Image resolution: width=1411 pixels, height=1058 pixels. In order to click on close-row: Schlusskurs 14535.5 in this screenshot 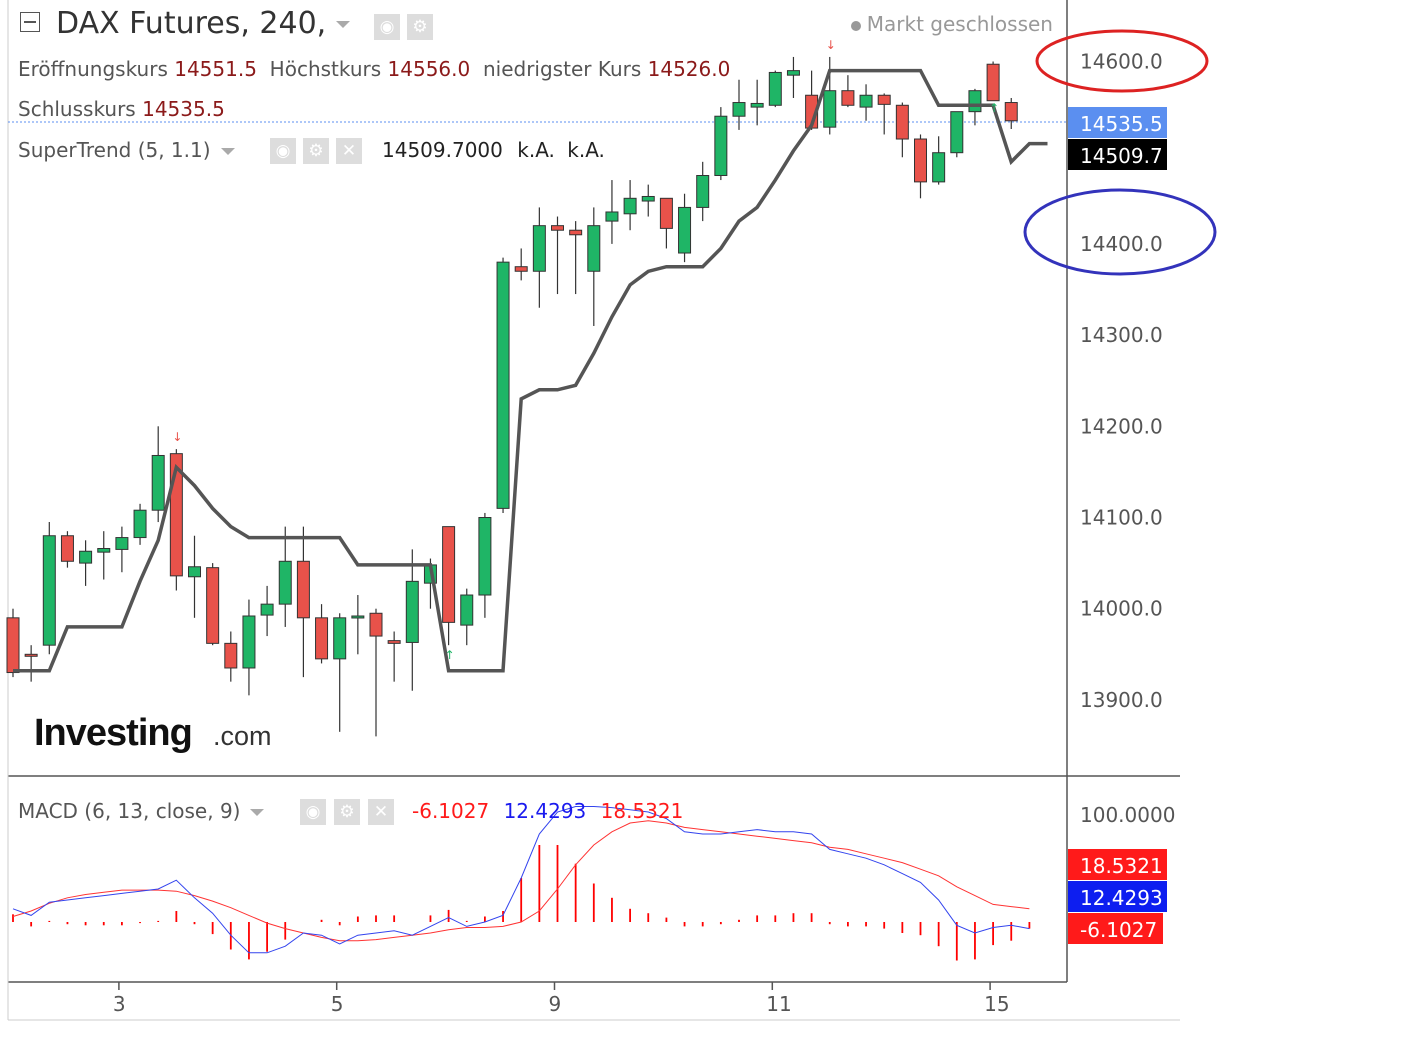, I will do `click(121, 109)`.